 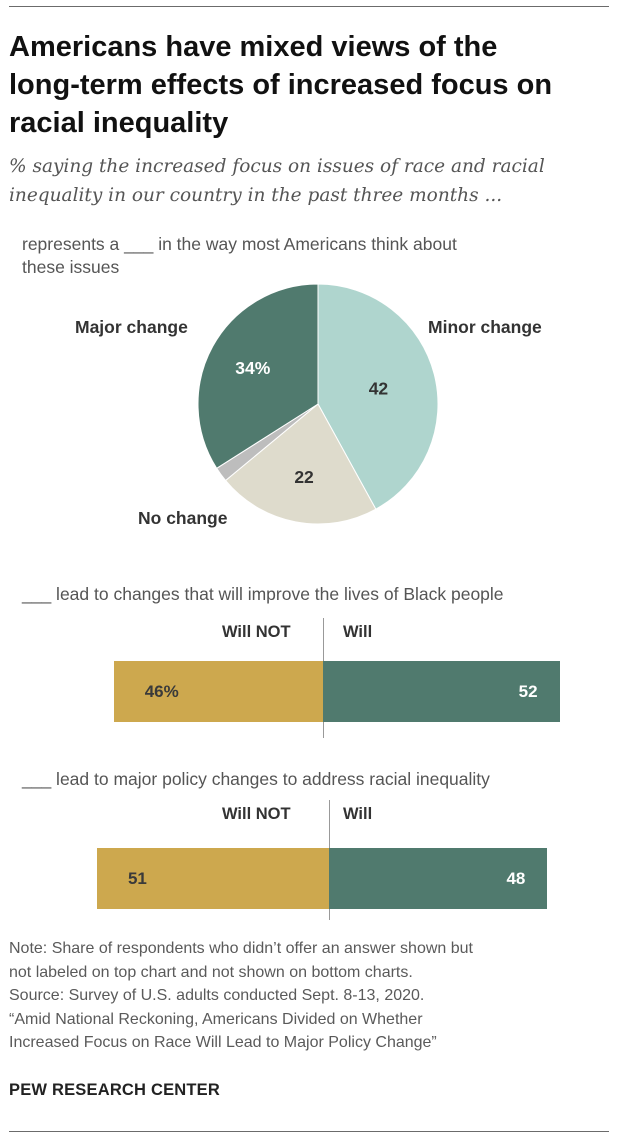 I want to click on source-credit: PEW RESEARCH CENTER, so click(x=114, y=1090).